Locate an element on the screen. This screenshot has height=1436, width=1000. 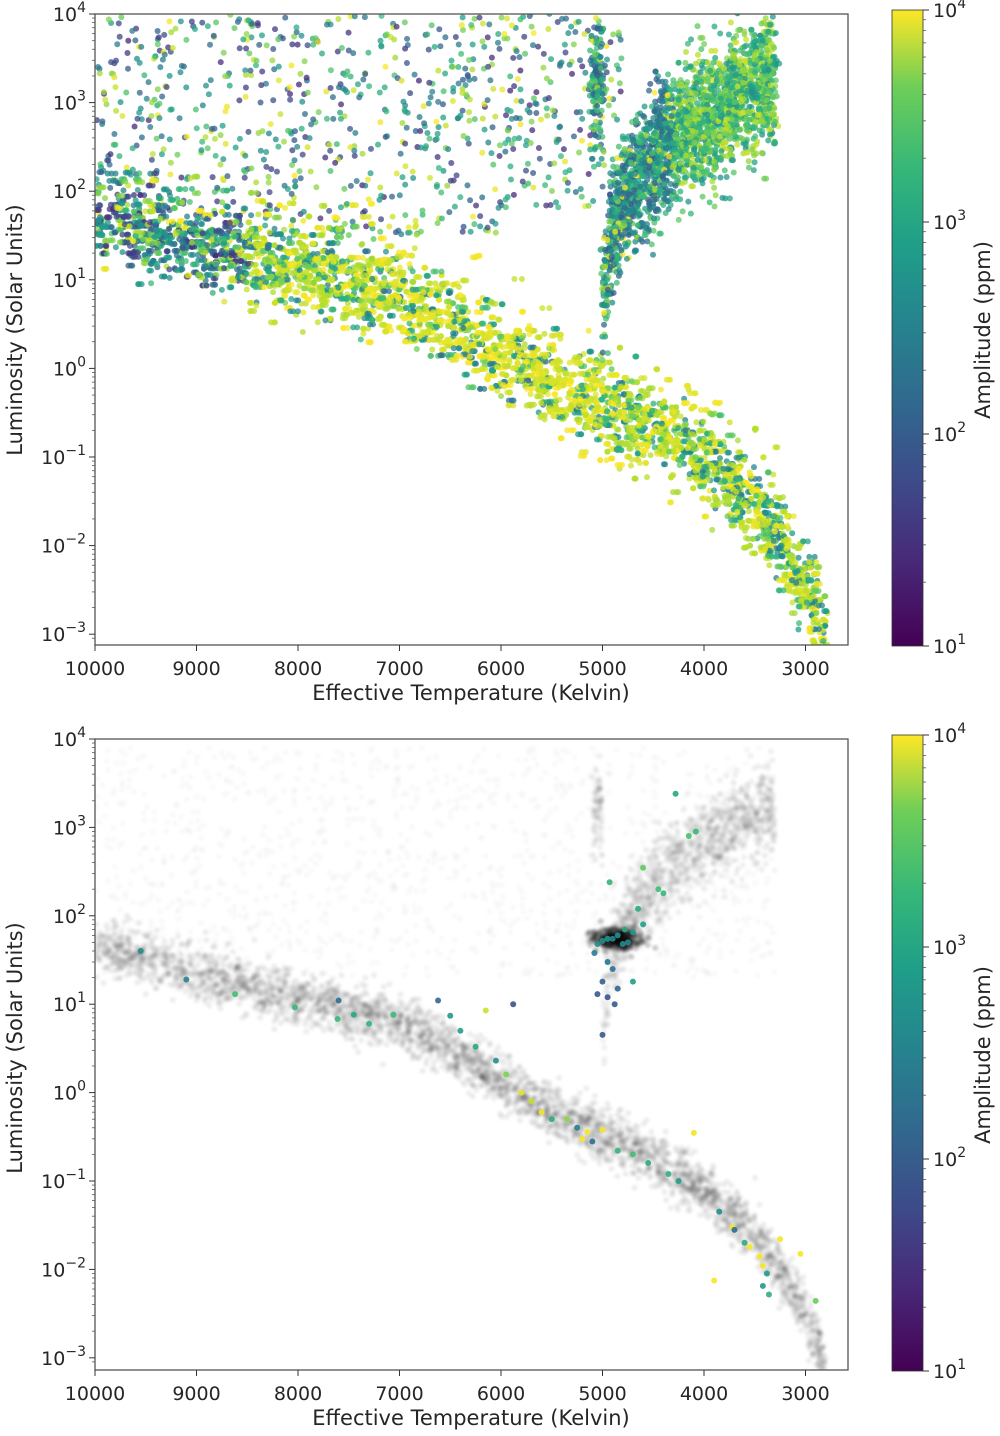
y-tick-label: 10³ is located at coordinates (69, 826).